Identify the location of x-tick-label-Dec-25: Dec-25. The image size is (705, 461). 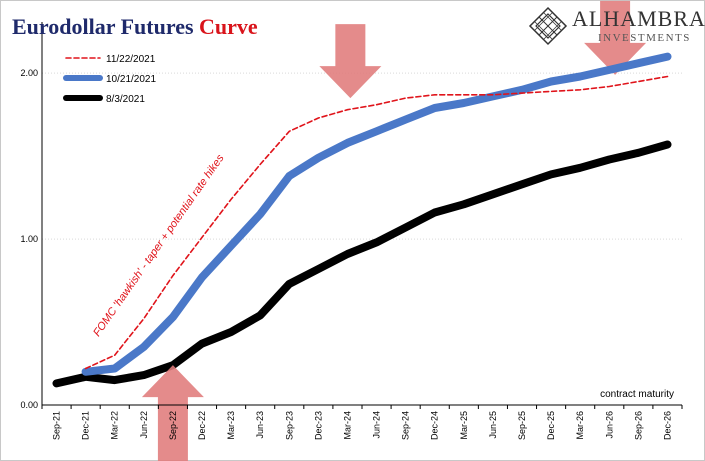
(551, 425).